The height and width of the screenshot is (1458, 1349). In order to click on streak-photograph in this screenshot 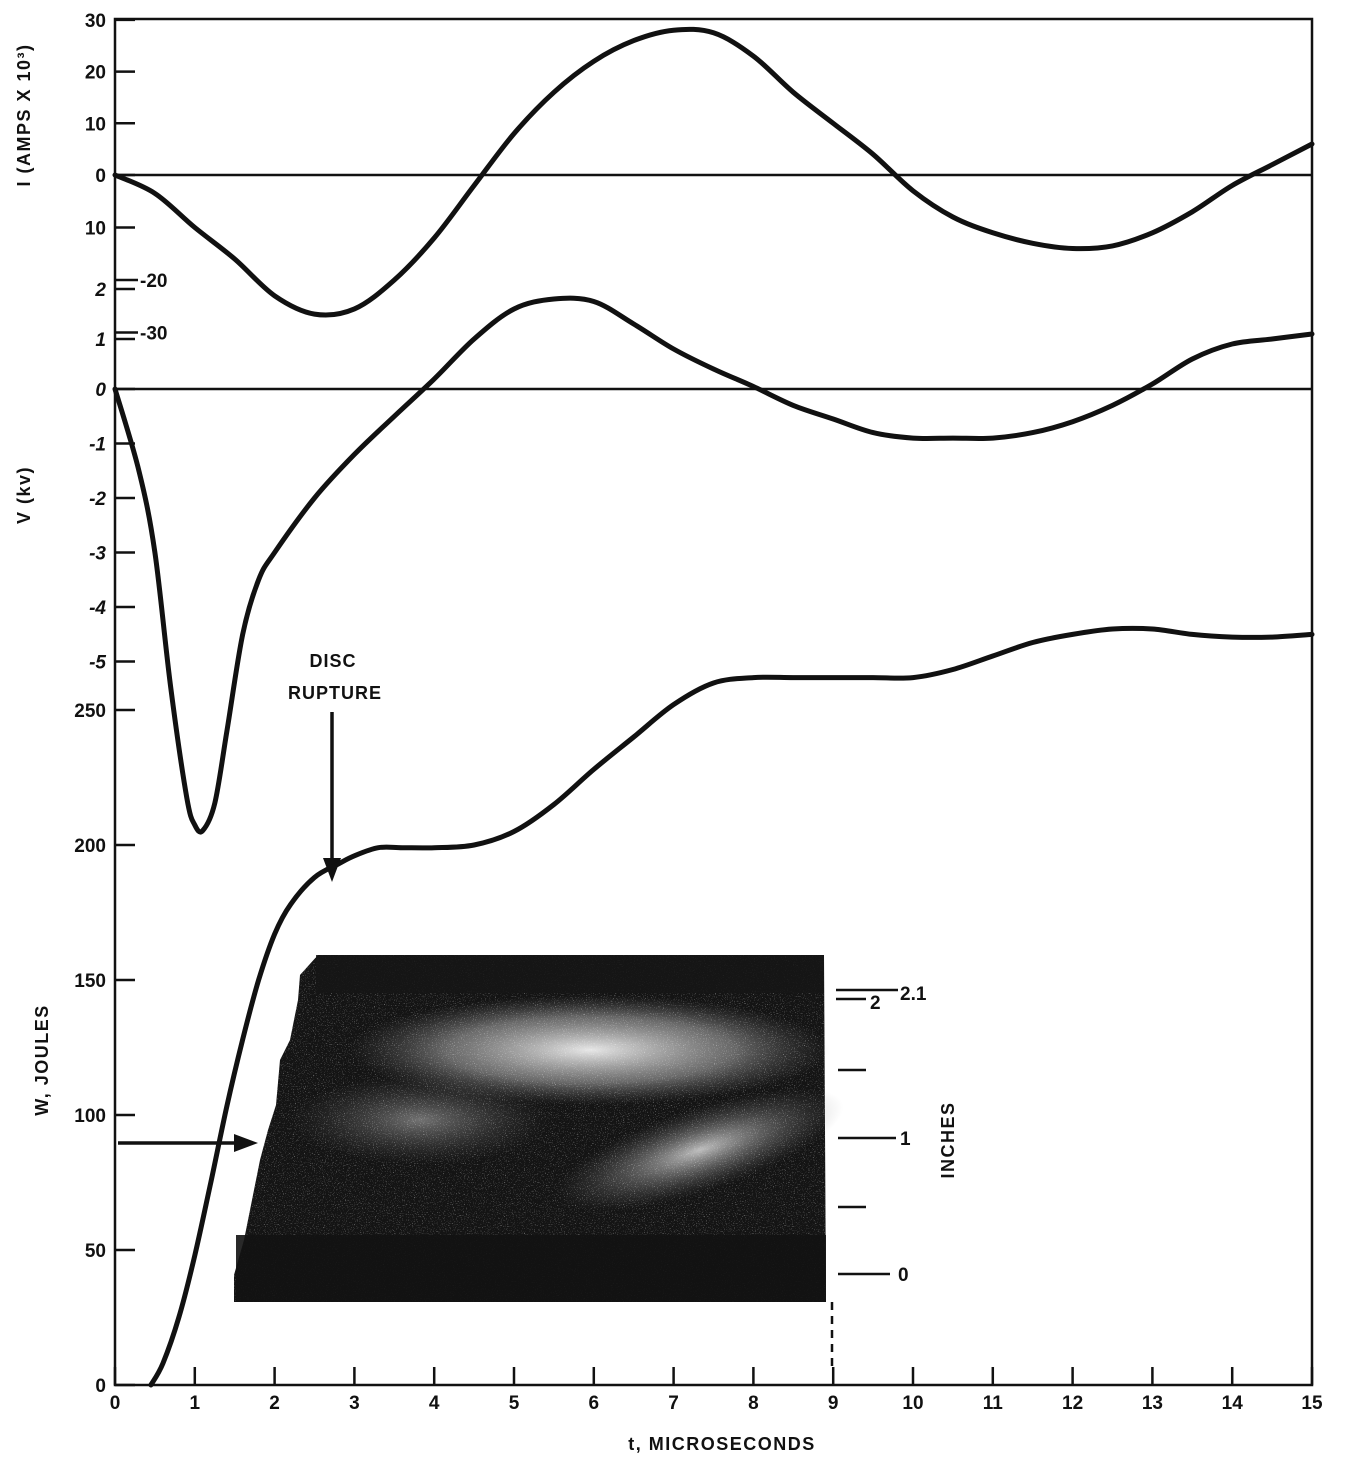, I will do `click(539, 1128)`.